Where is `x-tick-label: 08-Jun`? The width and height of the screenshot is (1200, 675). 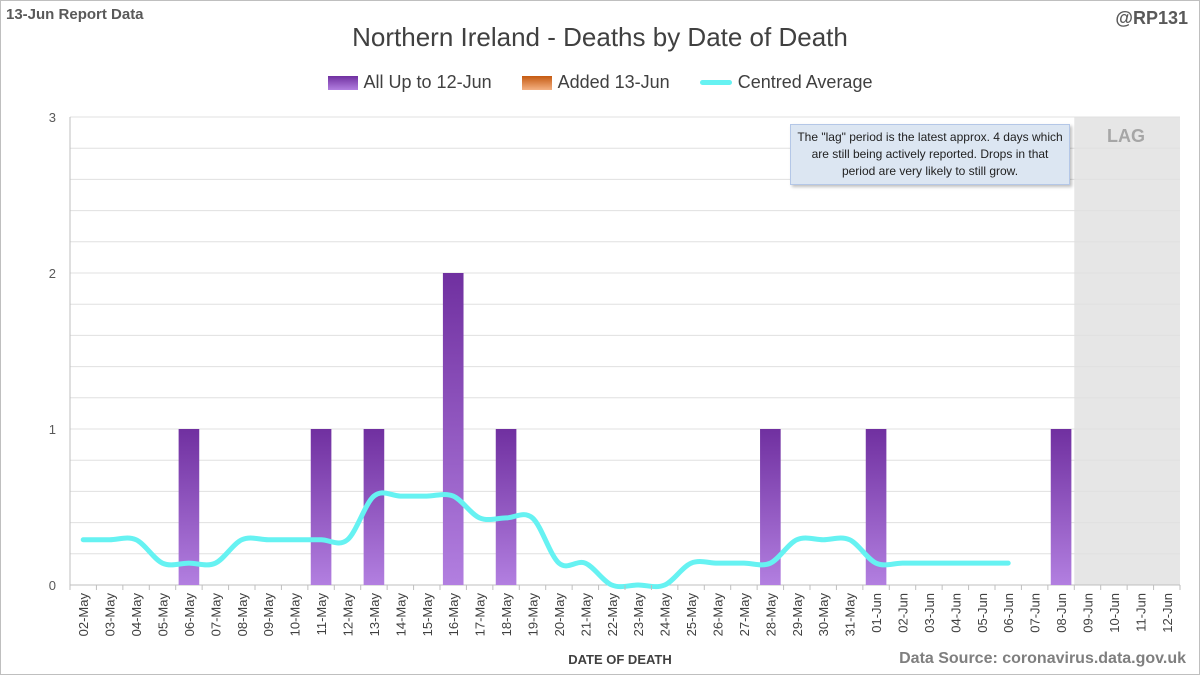 x-tick-label: 08-Jun is located at coordinates (1061, 613).